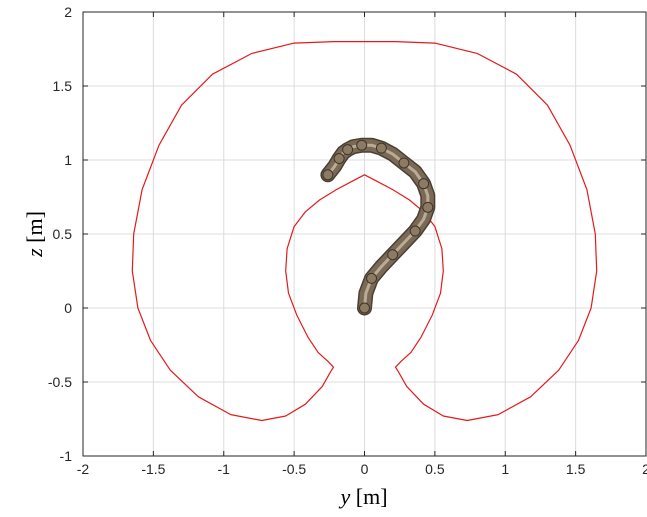  Describe the element at coordinates (224, 469) in the screenshot. I see `x-tick-label: -1` at that location.